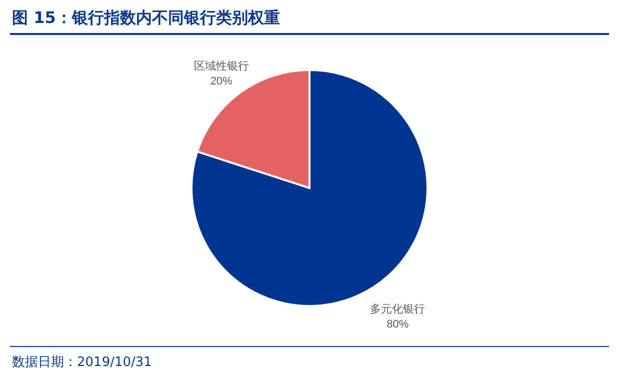 The width and height of the screenshot is (619, 379). I want to click on data-label: 20%, so click(221, 82).